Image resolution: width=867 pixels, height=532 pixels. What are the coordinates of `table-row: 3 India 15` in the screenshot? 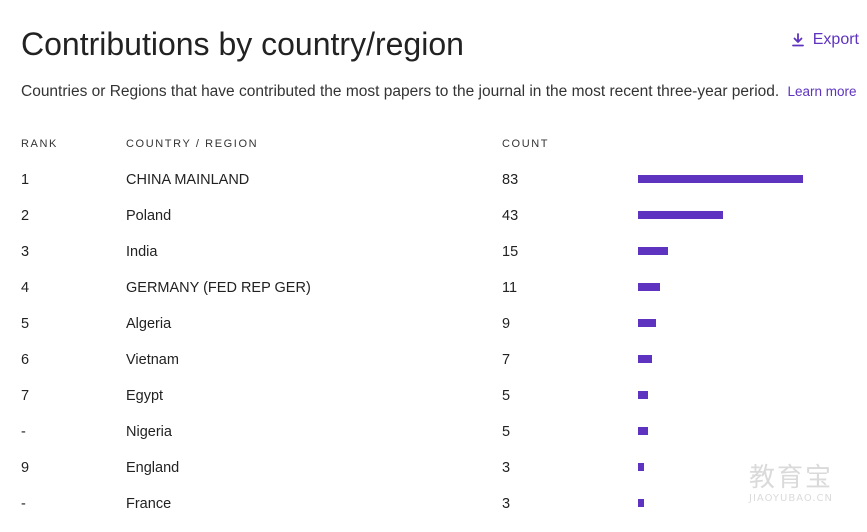 It's located at (433, 262).